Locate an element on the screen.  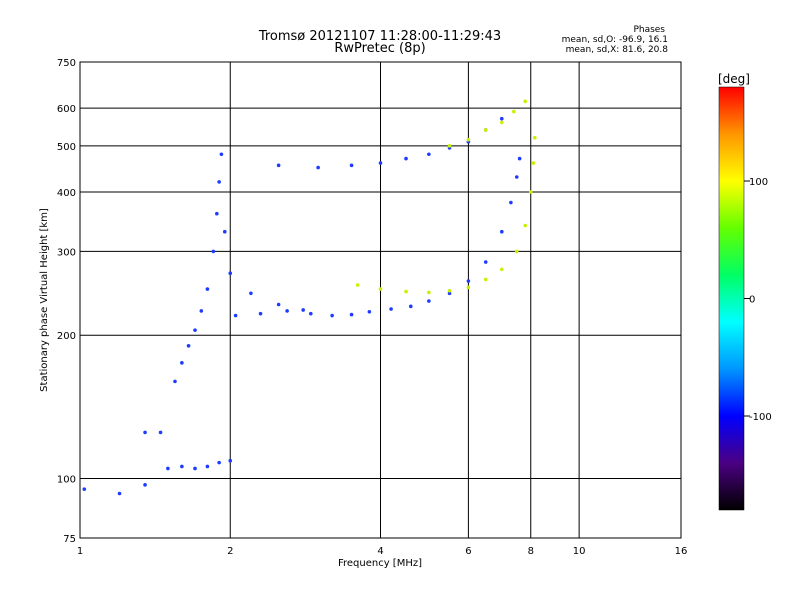
y-tick-label: 200 is located at coordinates (66, 336).